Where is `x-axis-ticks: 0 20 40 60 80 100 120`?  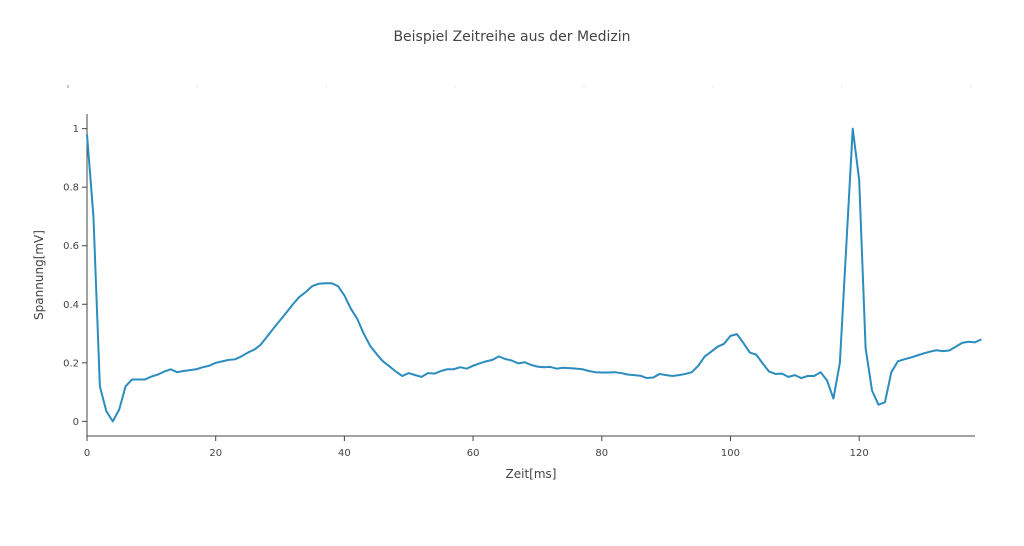 x-axis-ticks: 0 20 40 60 80 100 120 is located at coordinates (476, 447).